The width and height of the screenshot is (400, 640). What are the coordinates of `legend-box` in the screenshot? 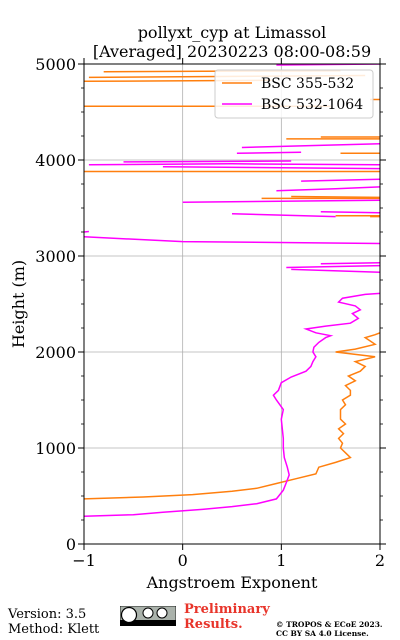 It's located at (294, 94).